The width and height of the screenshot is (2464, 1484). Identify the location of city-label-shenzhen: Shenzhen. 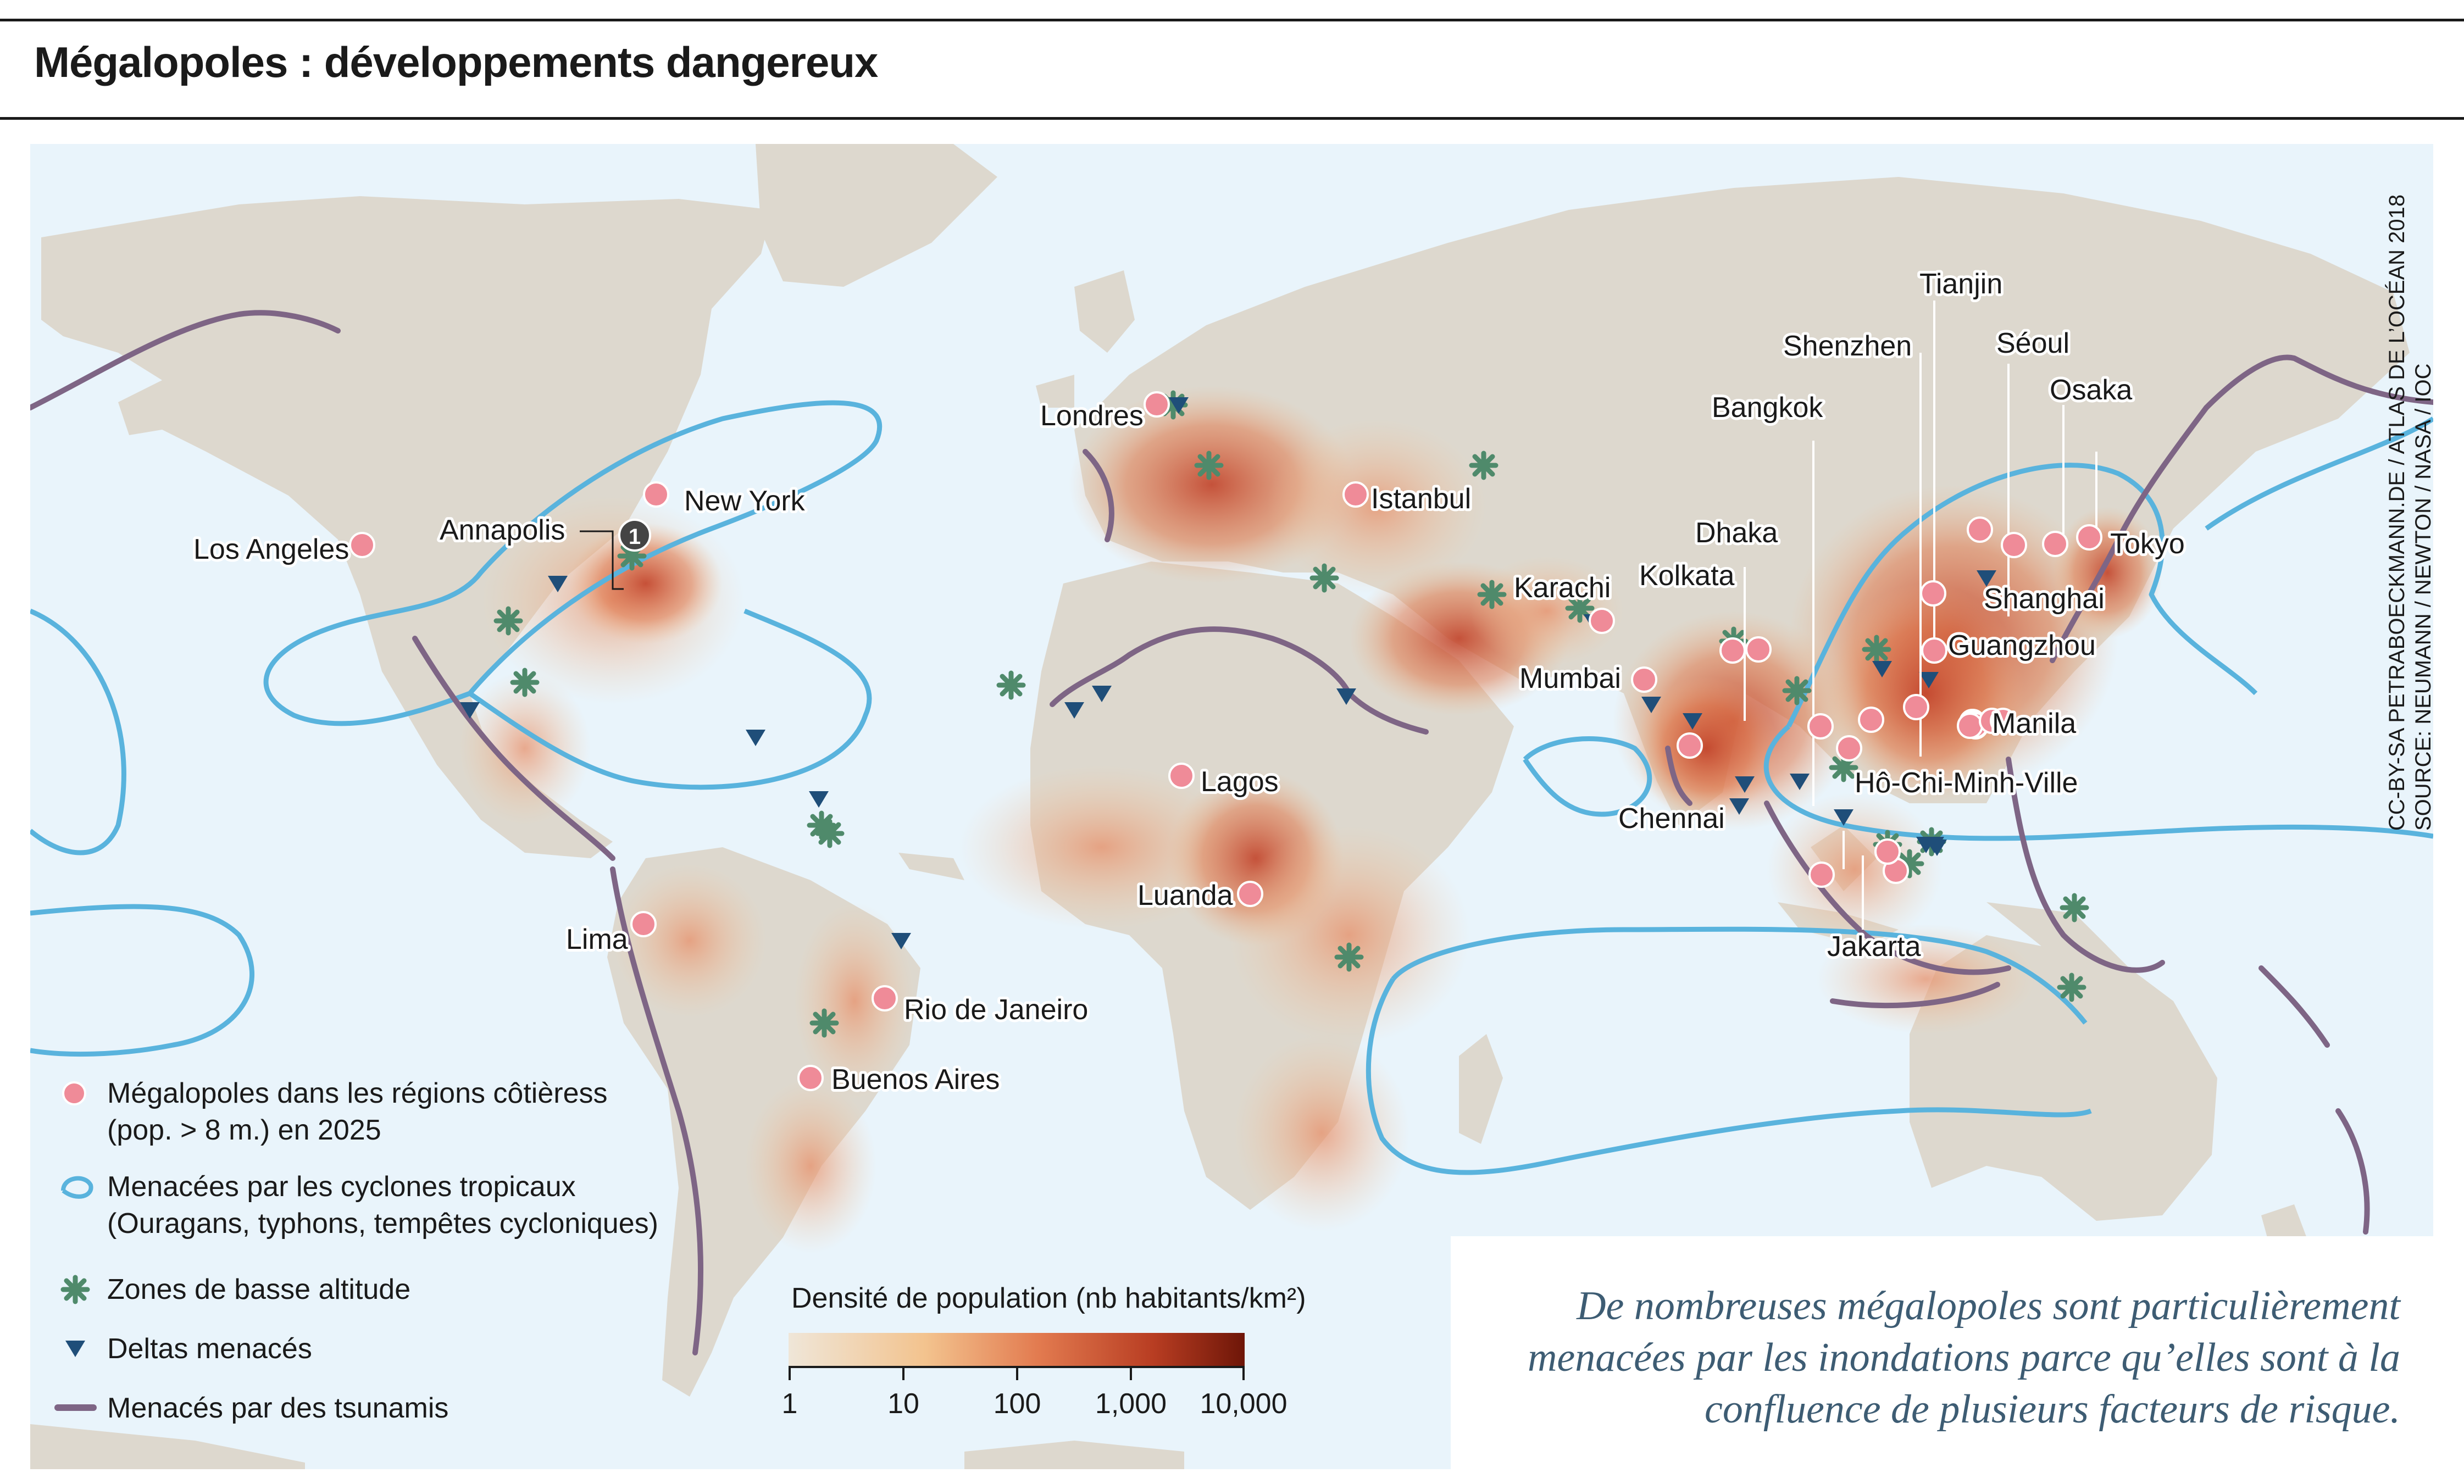
(1847, 346).